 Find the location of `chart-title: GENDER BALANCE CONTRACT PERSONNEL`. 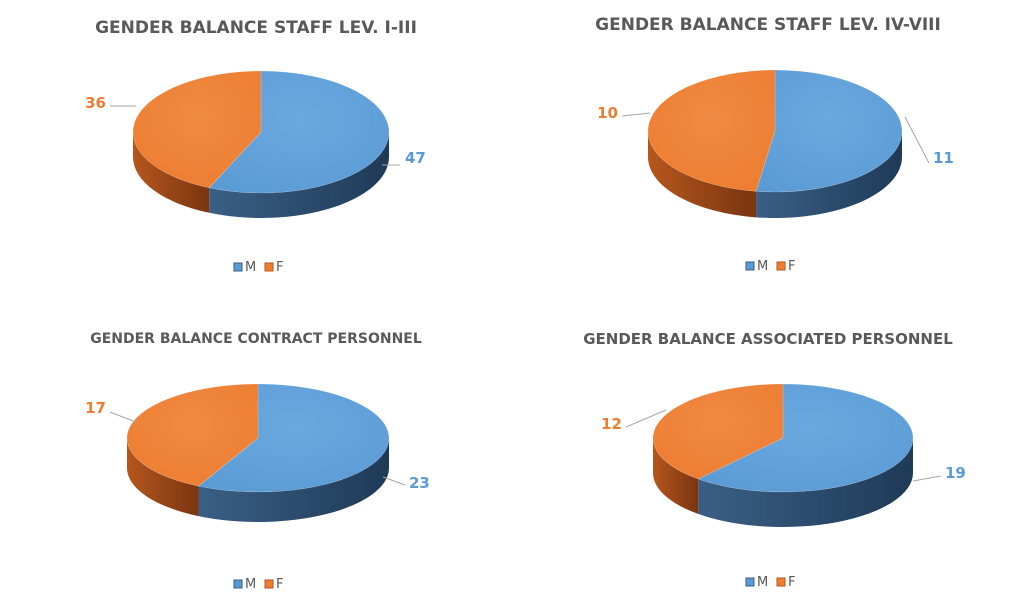

chart-title: GENDER BALANCE CONTRACT PERSONNEL is located at coordinates (256, 339).